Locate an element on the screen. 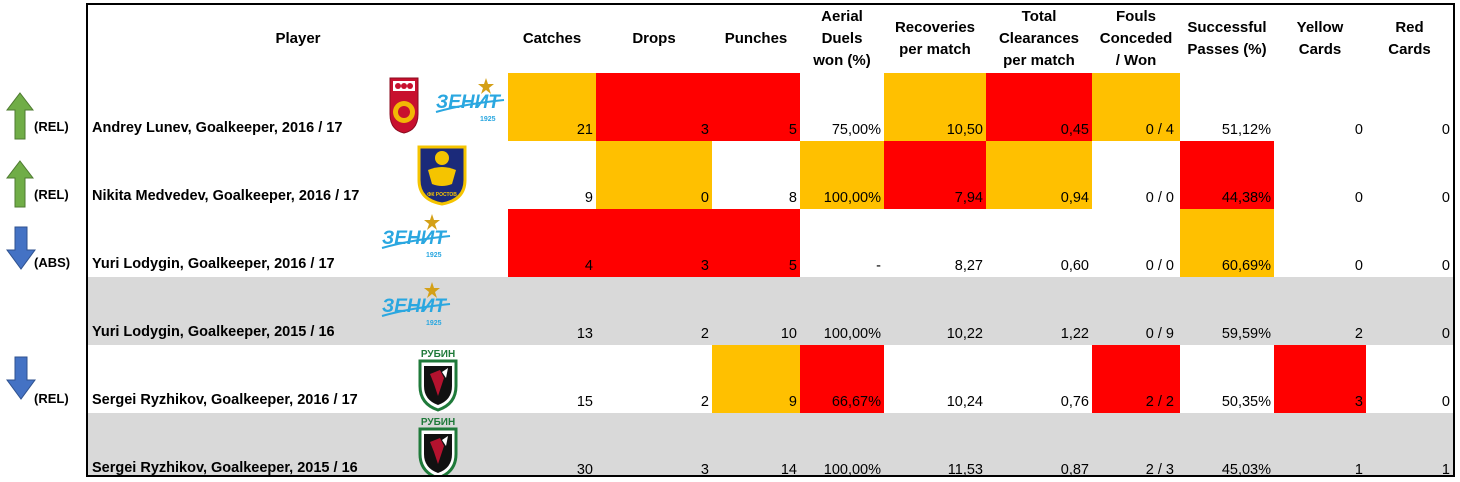  player-name: Yuri Lodygin, Goalkeeper, 2015 / 16 is located at coordinates (213, 332).